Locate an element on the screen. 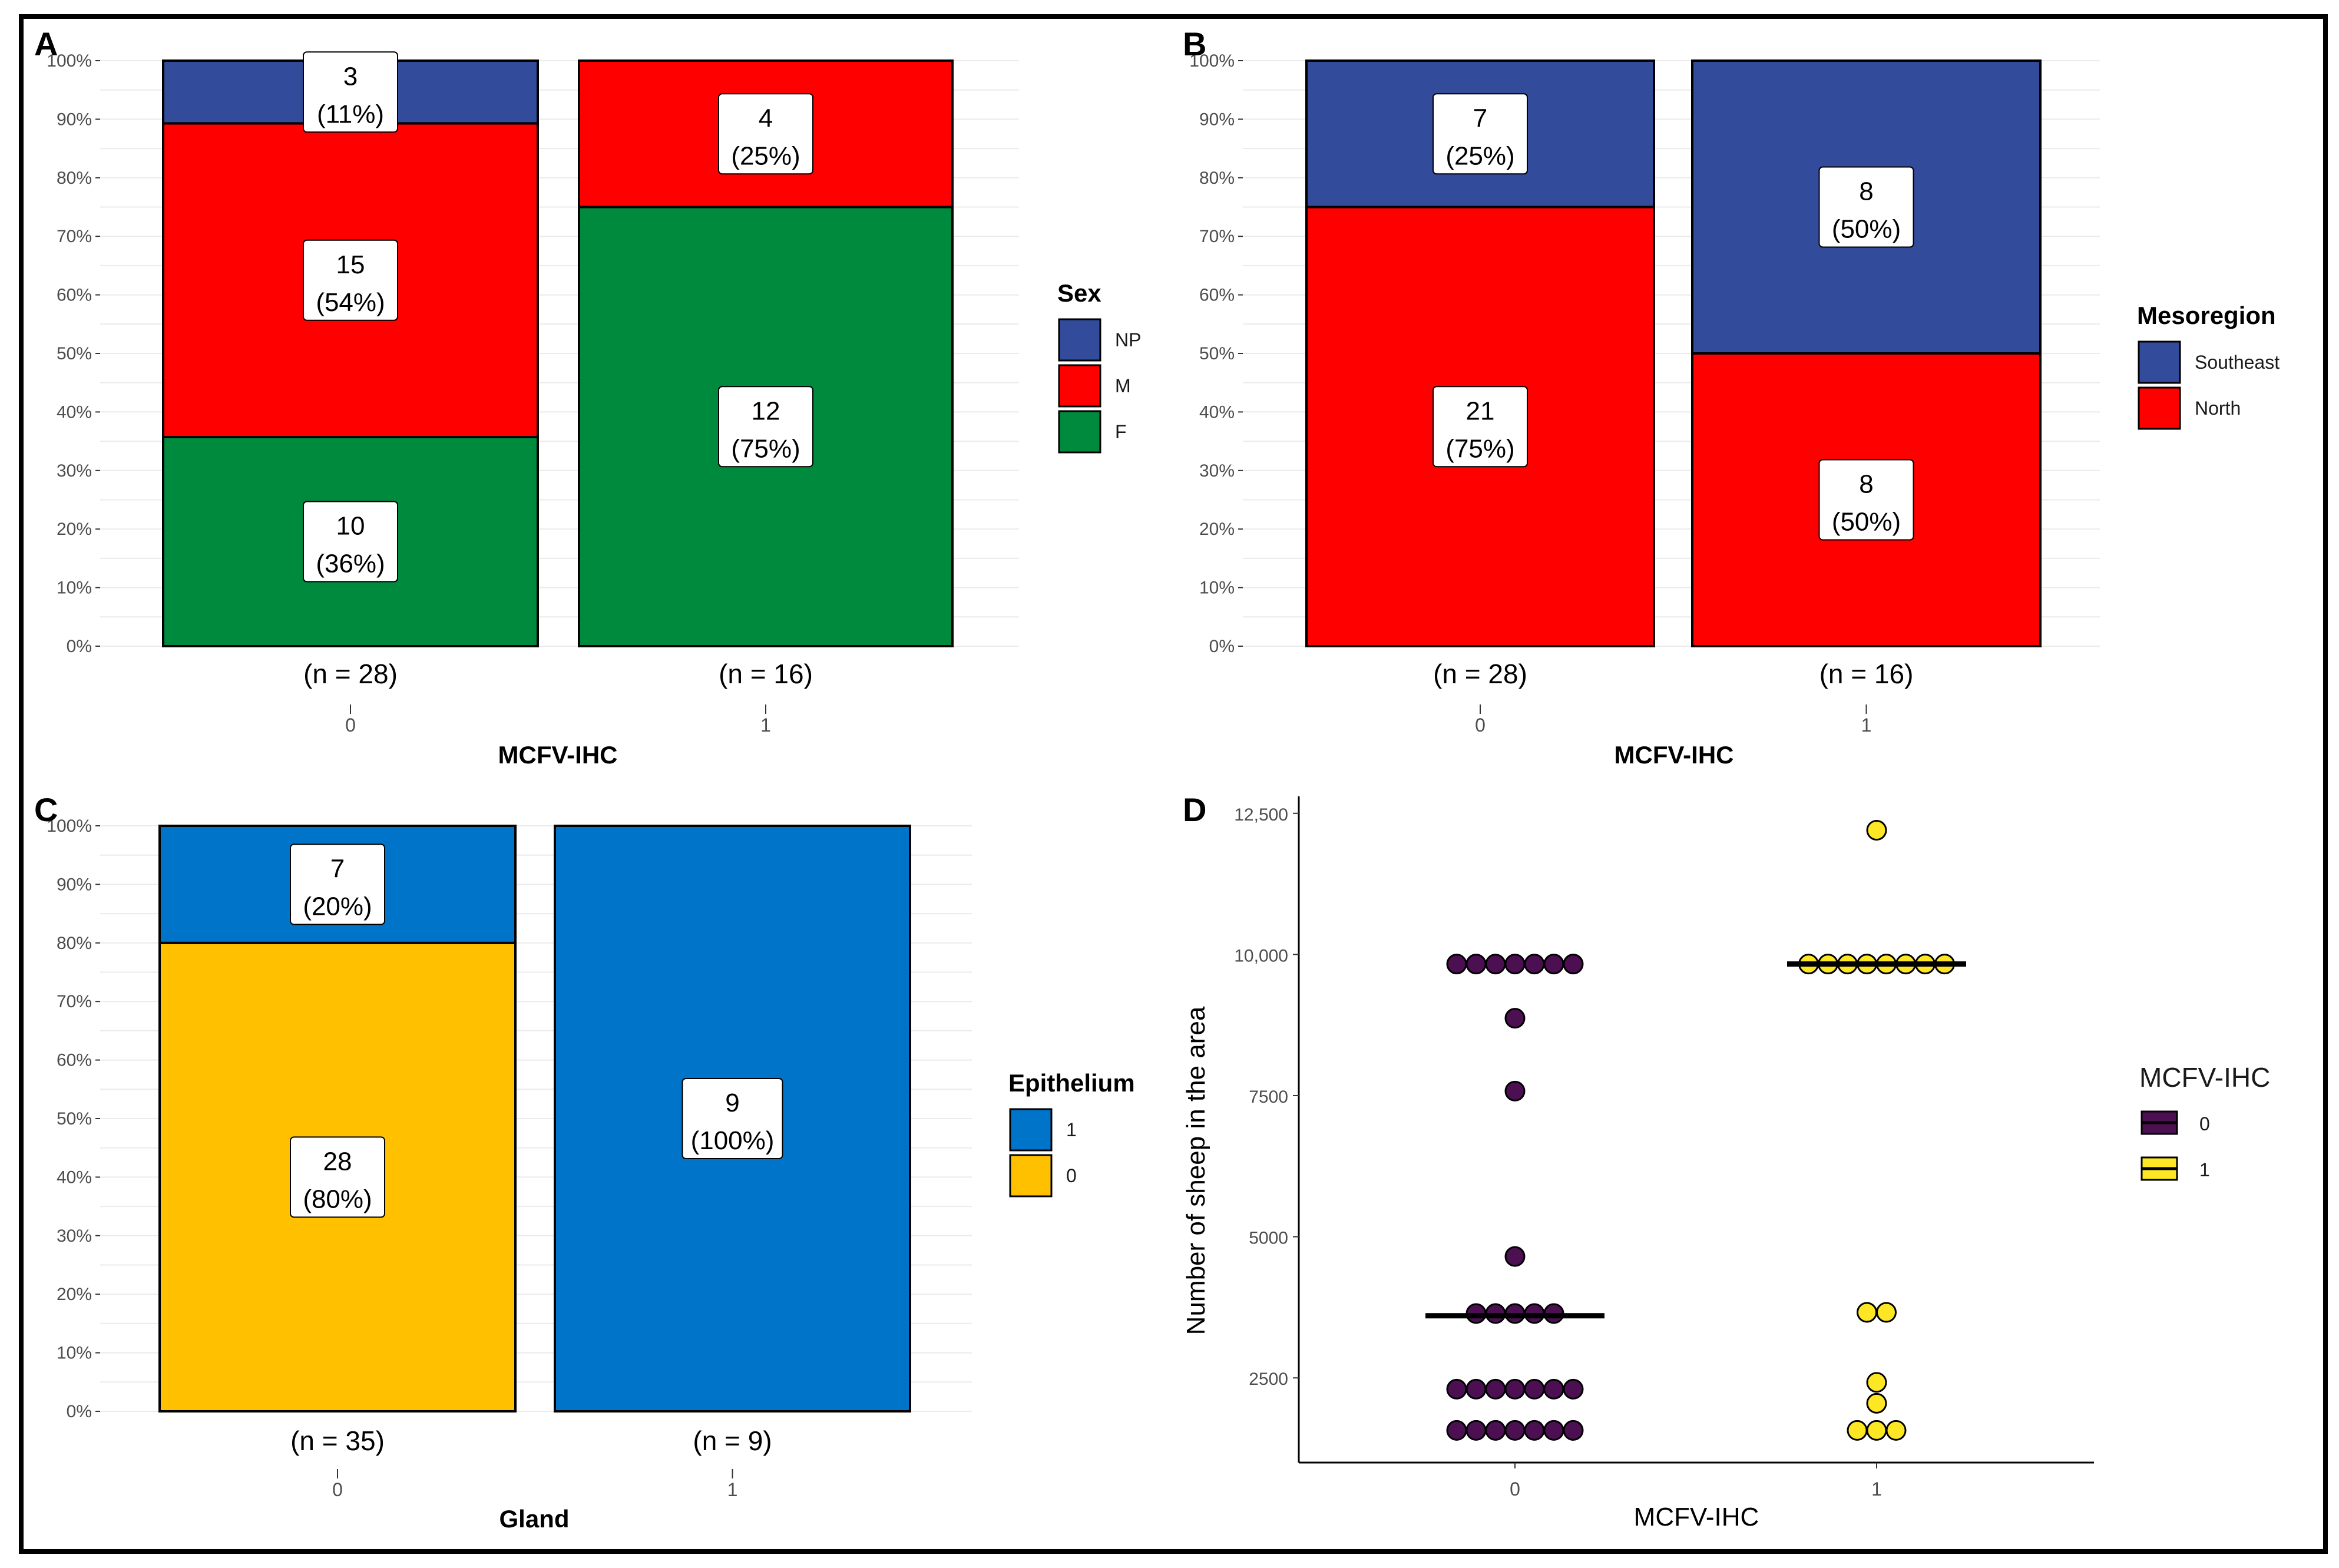 The width and height of the screenshot is (2339, 1568). data-label-count: 12 is located at coordinates (766, 410).